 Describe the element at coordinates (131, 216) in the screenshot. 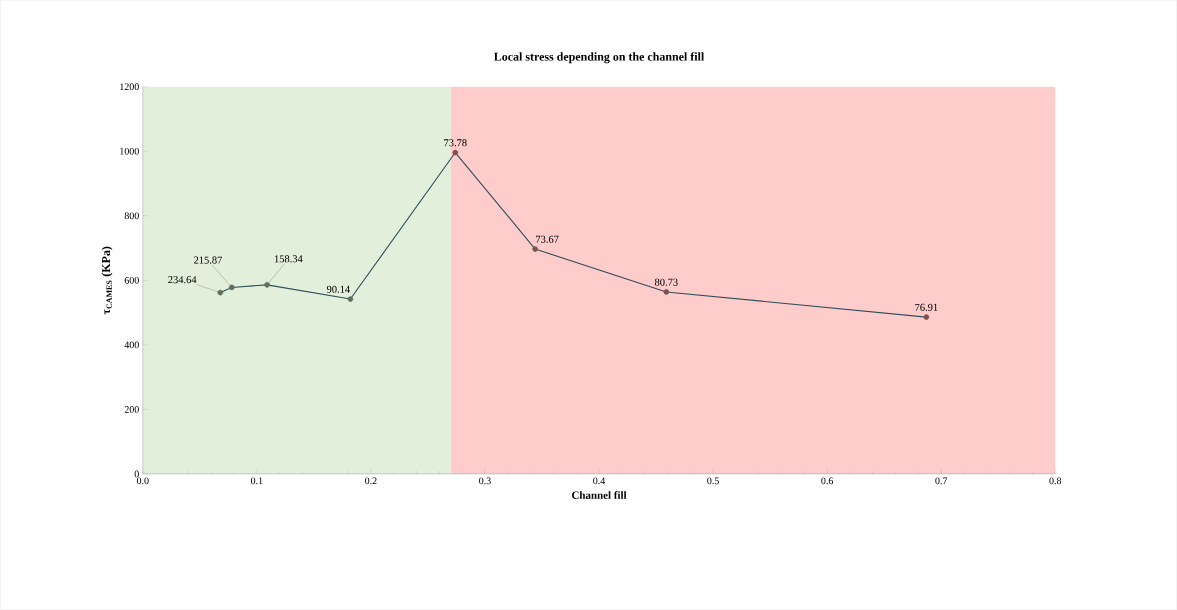

I see `y-tick-label: 800` at that location.